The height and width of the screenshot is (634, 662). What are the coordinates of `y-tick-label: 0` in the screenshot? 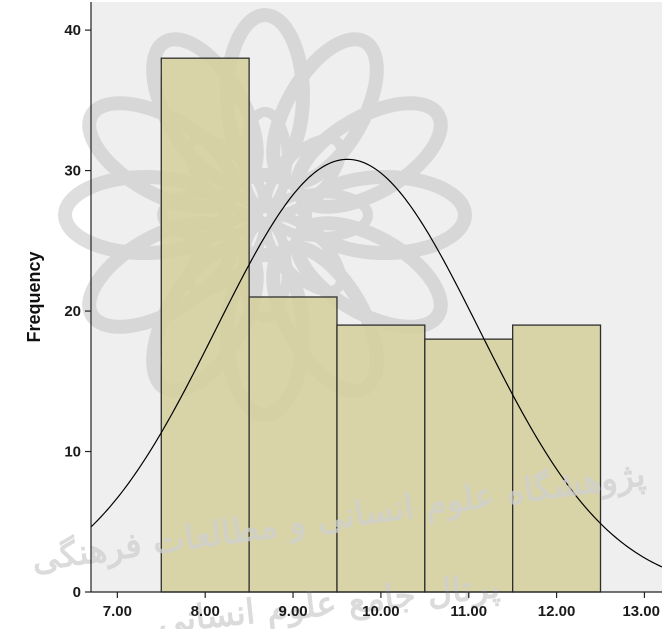 It's located at (77, 592).